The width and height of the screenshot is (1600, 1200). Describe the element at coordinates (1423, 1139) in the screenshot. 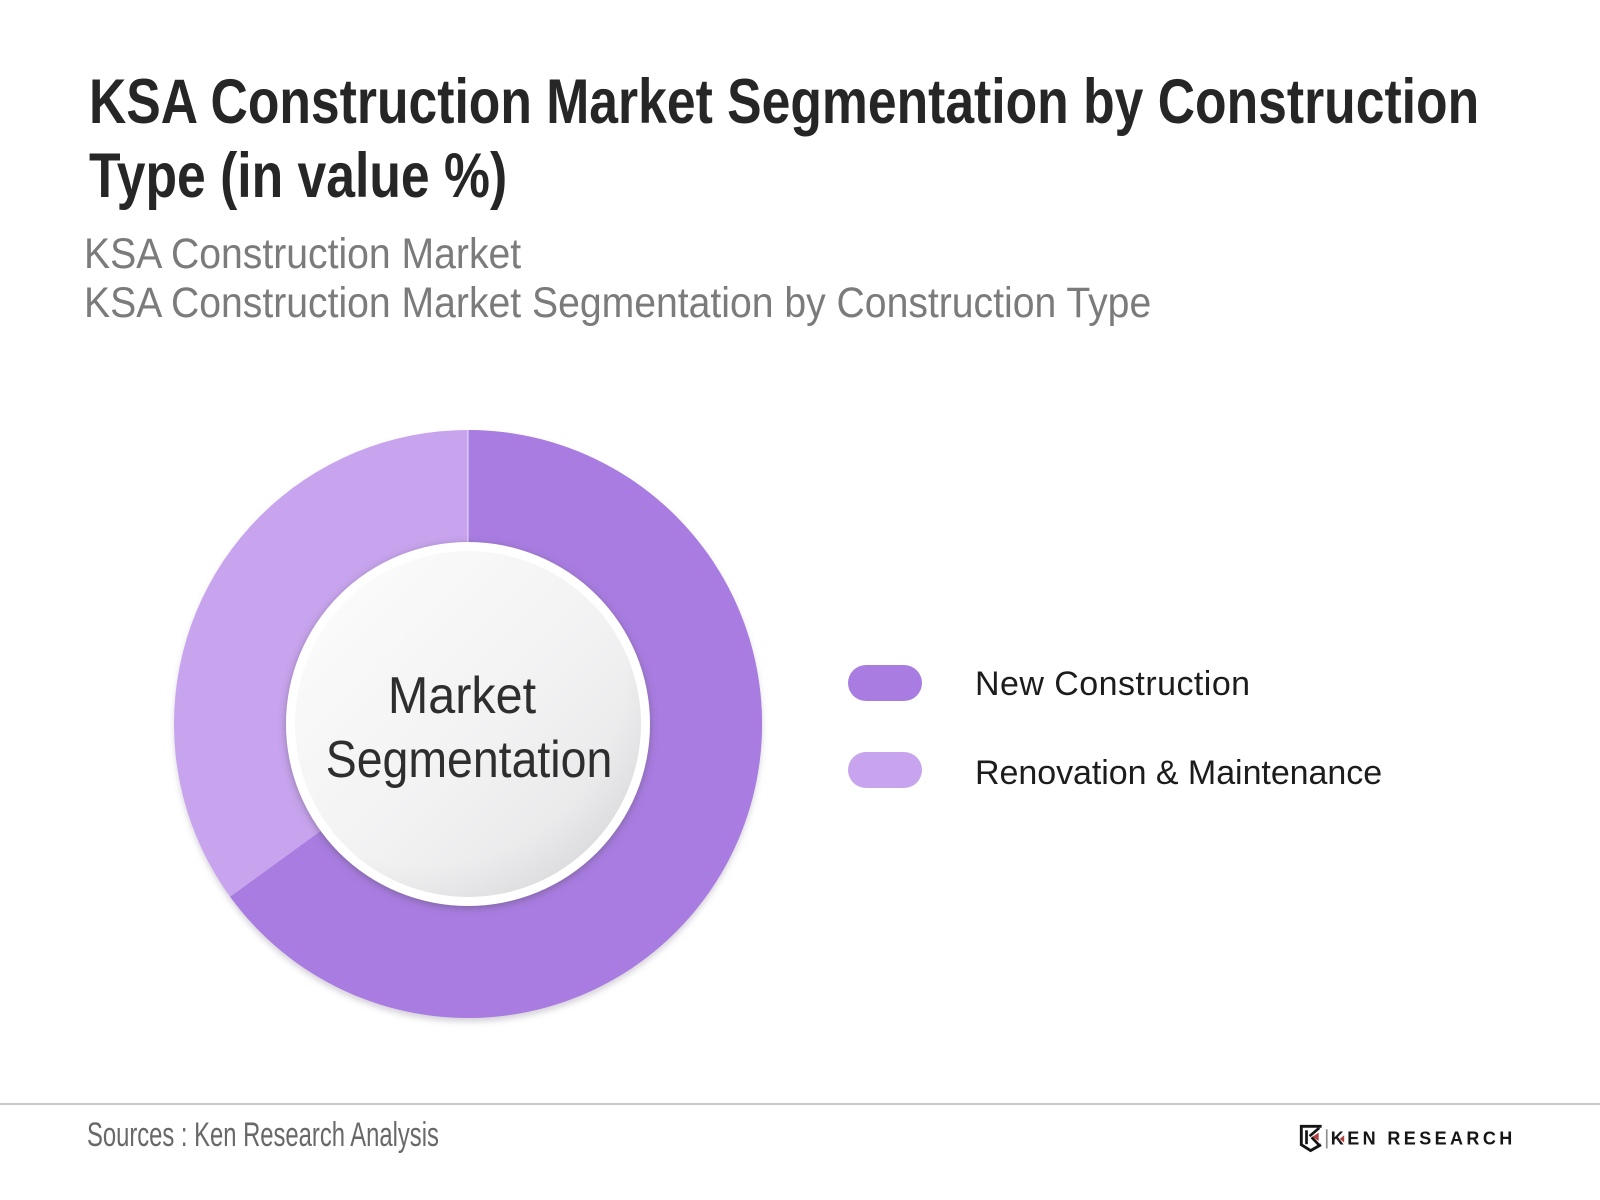

I see `svg-text: KEN RESEARCH` at that location.